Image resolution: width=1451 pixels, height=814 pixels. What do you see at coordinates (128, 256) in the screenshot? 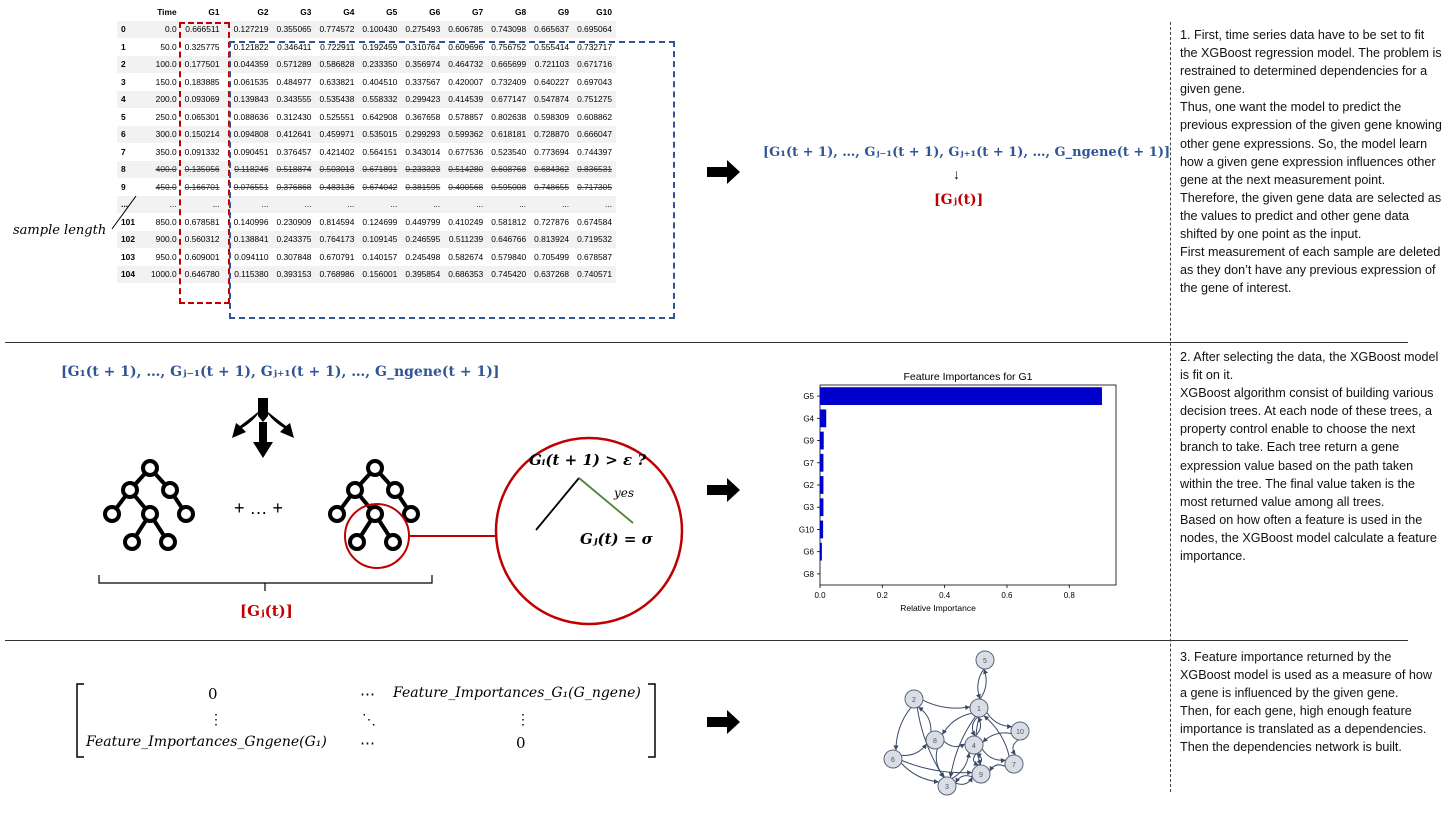
I see `row-index: 103` at bounding box center [128, 256].